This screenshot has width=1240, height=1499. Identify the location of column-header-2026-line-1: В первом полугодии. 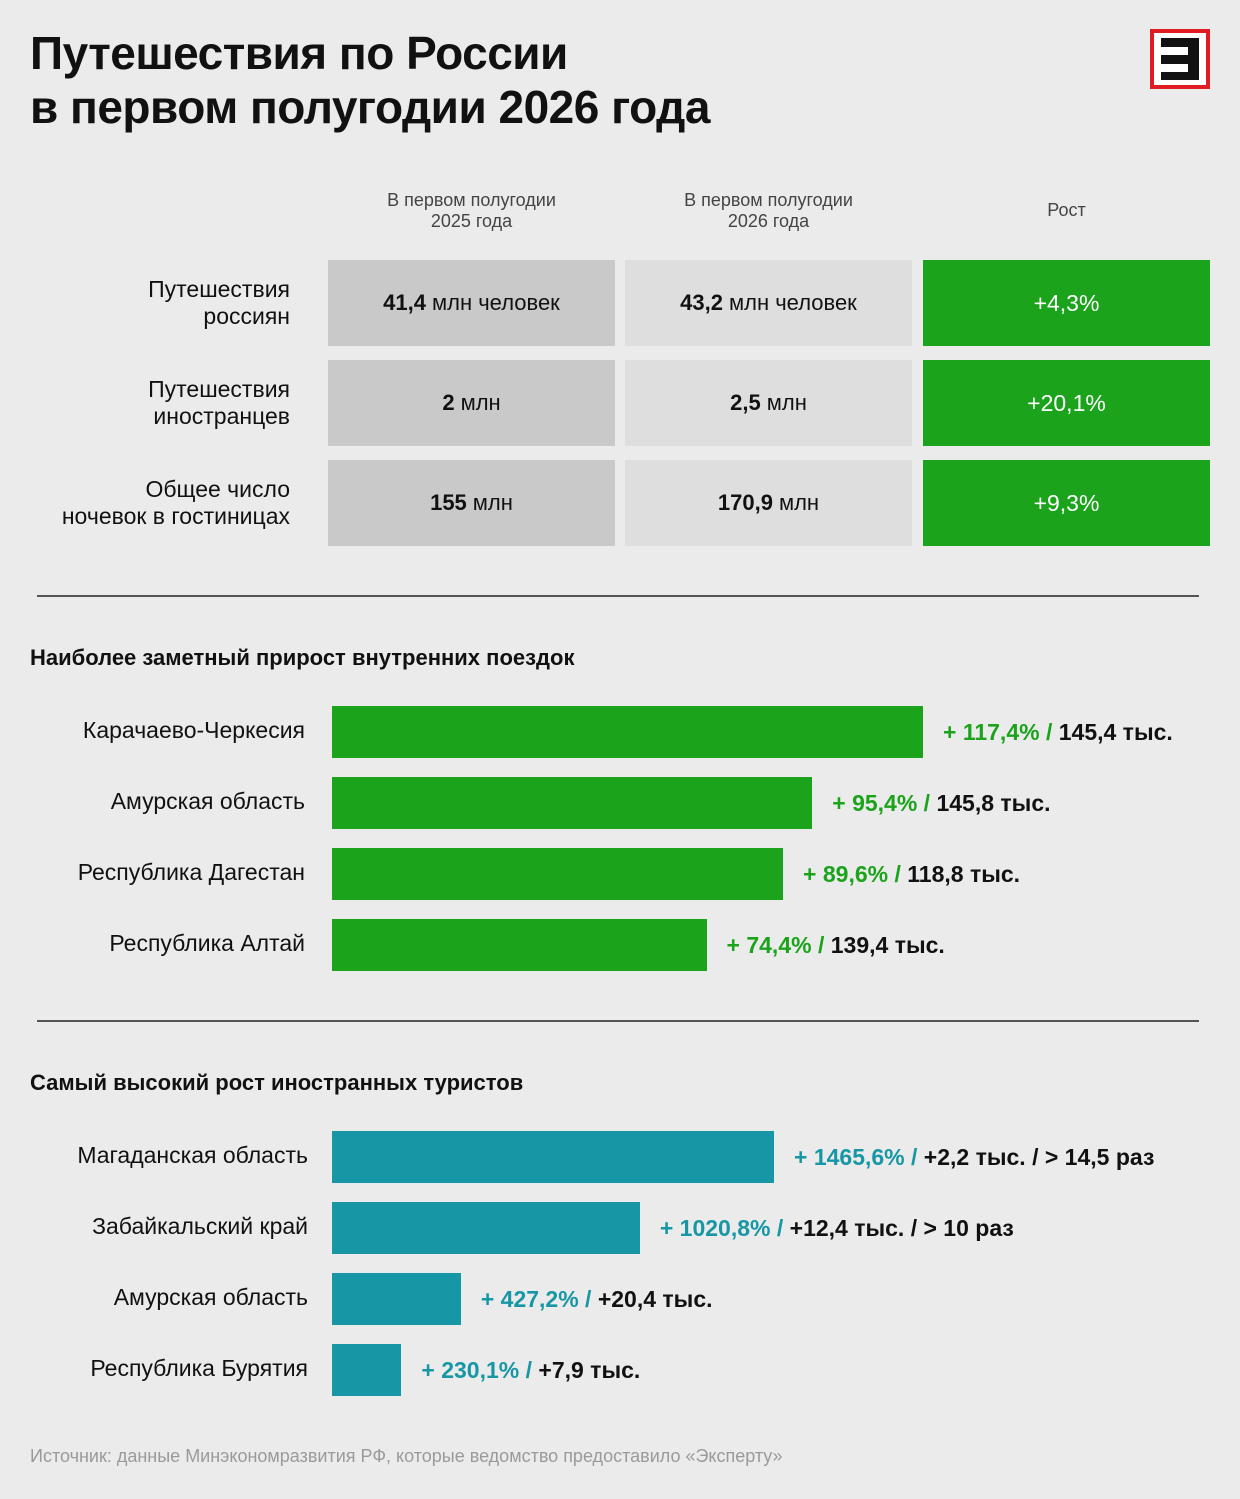
(768, 200).